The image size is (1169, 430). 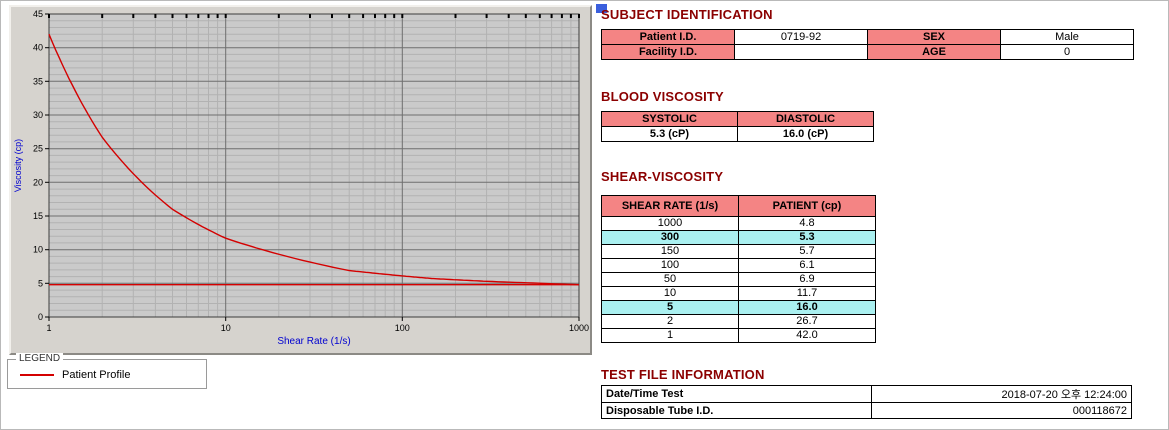 What do you see at coordinates (38, 182) in the screenshot?
I see `svg-text: 20` at bounding box center [38, 182].